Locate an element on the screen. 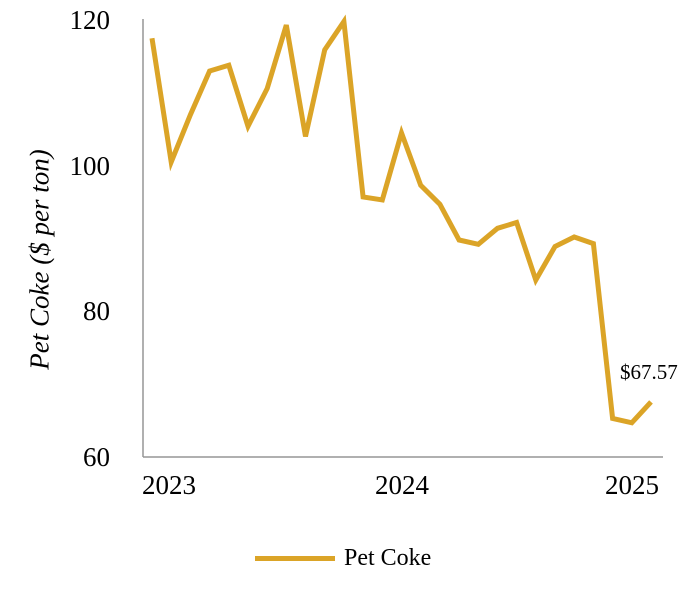  y-tick-label-120: 120 is located at coordinates (90, 20).